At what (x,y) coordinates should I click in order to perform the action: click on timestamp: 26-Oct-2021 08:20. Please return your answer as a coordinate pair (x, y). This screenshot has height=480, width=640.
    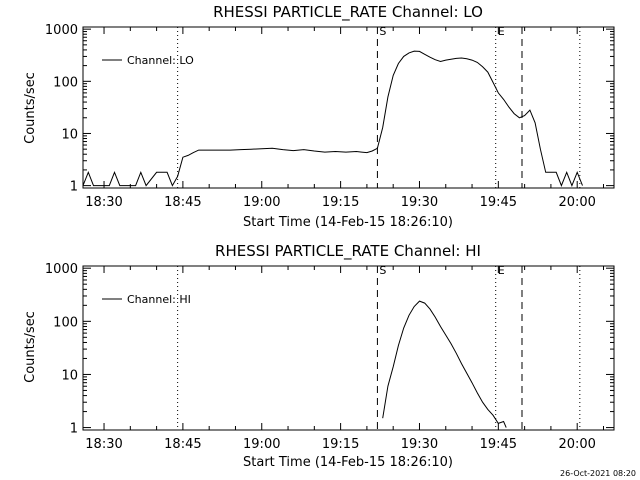
    Looking at the image, I should click on (598, 473).